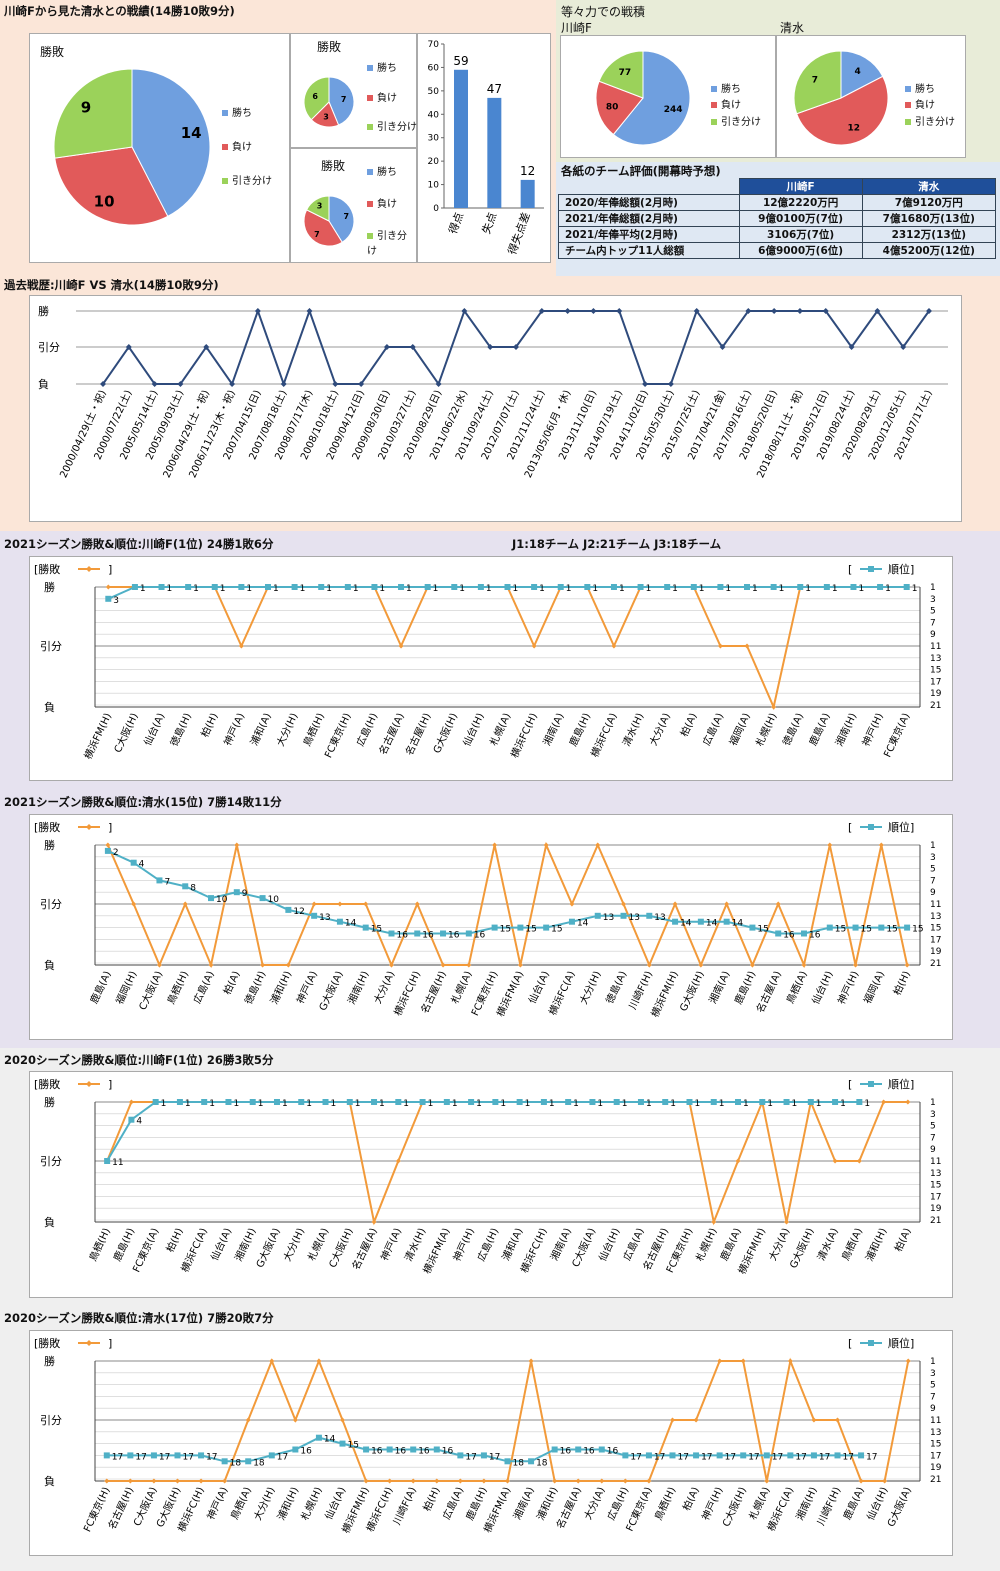 The width and height of the screenshot is (1000, 1571). Describe the element at coordinates (800, 202) in the screenshot. I see `table-cell: 12億2220万円` at that location.